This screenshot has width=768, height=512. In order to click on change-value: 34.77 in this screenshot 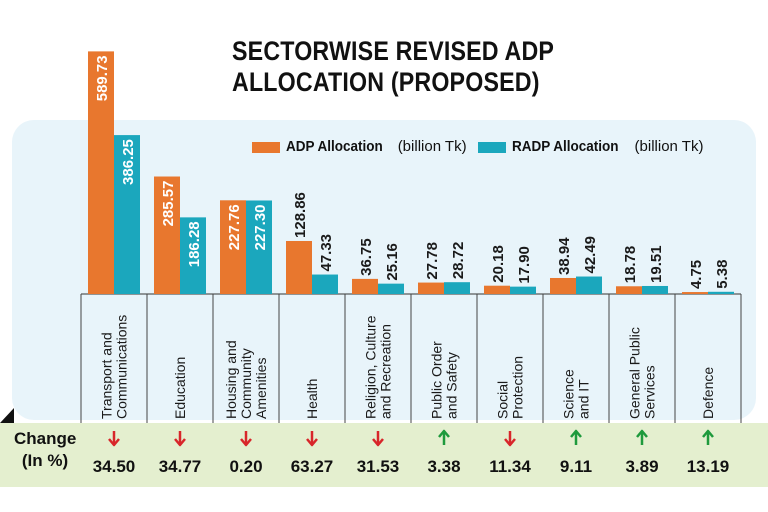, I will do `click(180, 466)`.